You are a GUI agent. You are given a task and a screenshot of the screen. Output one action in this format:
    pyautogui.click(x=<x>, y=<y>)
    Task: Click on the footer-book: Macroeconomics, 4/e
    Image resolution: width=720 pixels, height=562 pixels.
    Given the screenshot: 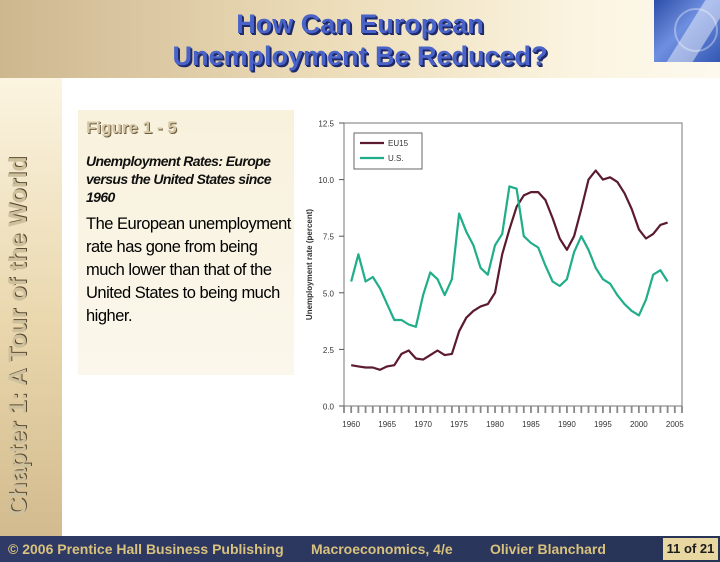 What is the action you would take?
    pyautogui.click(x=382, y=549)
    